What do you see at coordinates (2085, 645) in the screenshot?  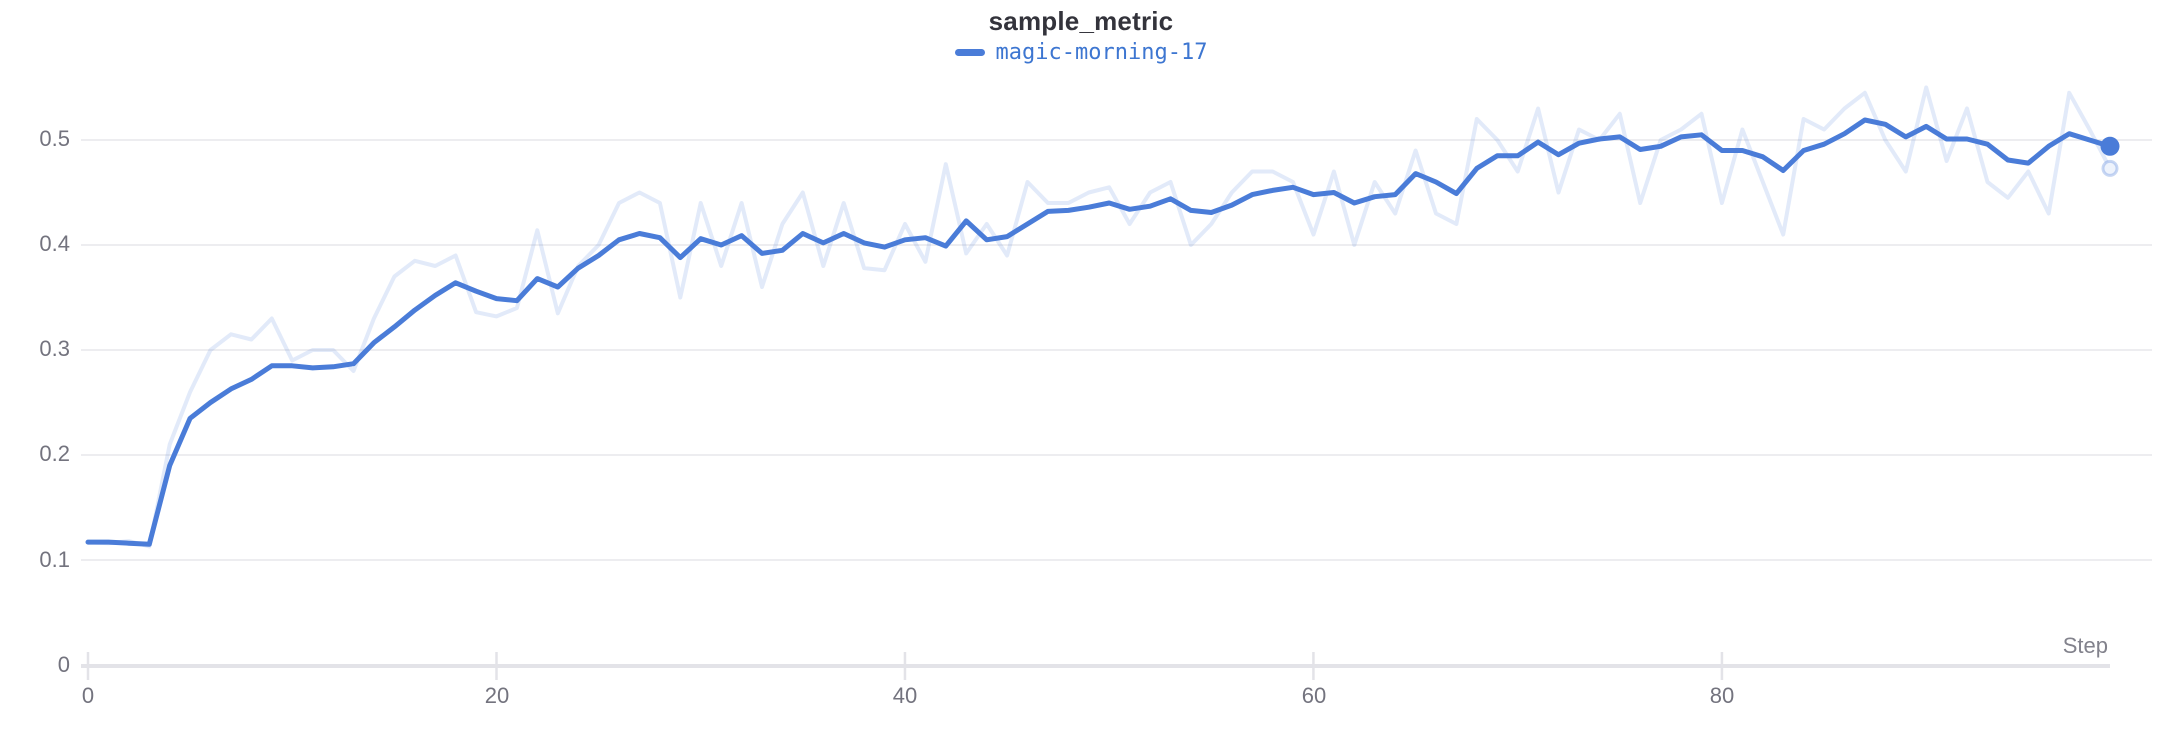 I see `x-axis-title: Step` at bounding box center [2085, 645].